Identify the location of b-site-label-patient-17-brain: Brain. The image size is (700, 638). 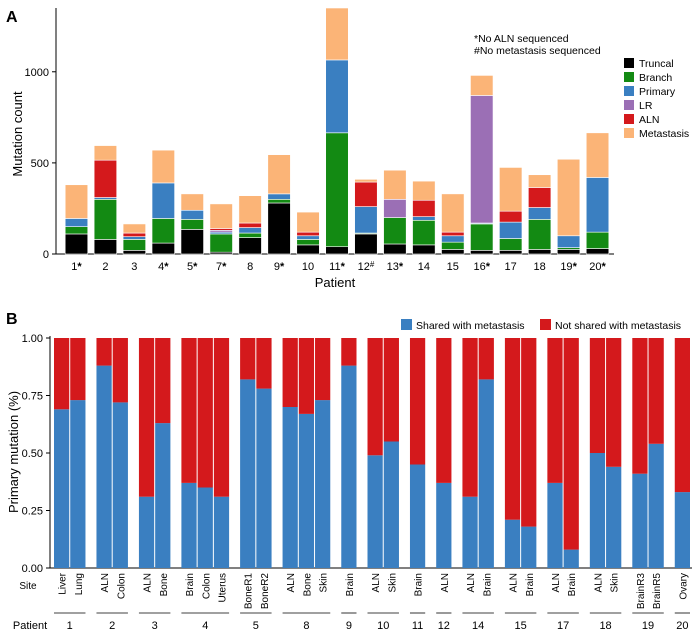
(572, 584).